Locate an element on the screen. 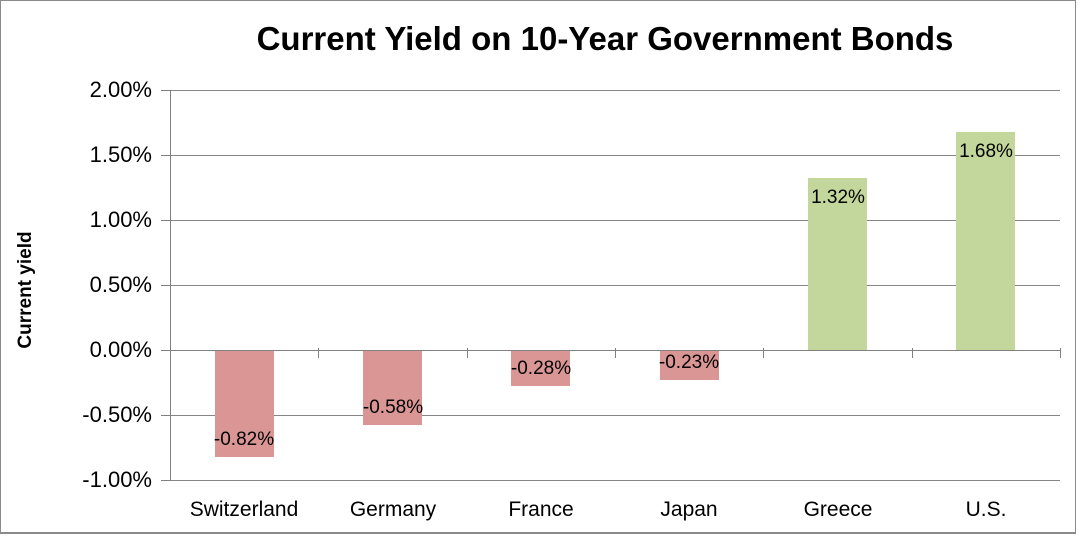 The width and height of the screenshot is (1078, 540). x-category-label: Switzerland is located at coordinates (244, 509).